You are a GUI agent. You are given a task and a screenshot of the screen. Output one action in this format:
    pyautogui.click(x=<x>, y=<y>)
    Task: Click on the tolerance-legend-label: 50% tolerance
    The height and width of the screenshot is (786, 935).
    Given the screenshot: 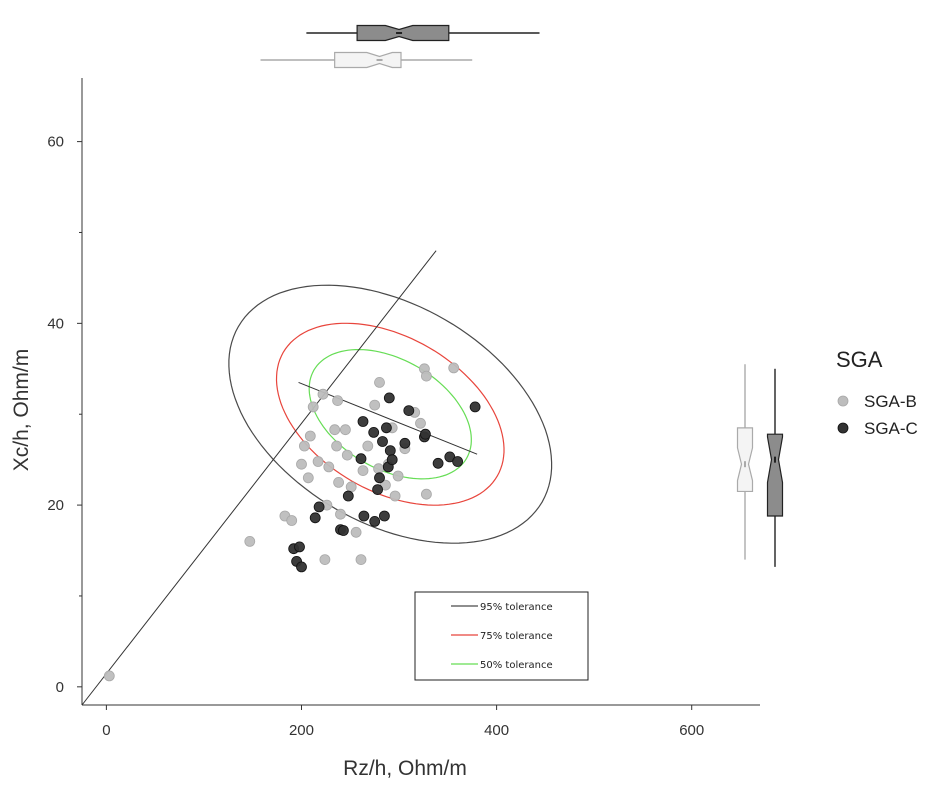 What is the action you would take?
    pyautogui.click(x=516, y=665)
    